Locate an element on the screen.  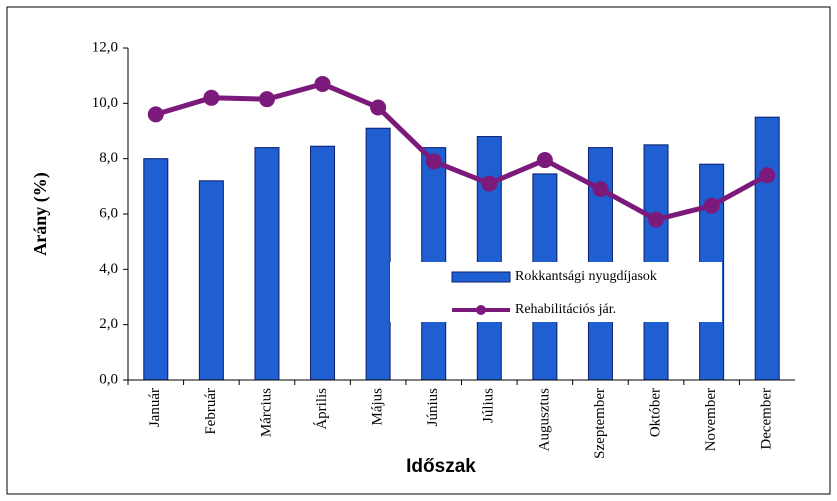
y-axis-title: Arány (%) is located at coordinates (40, 214).